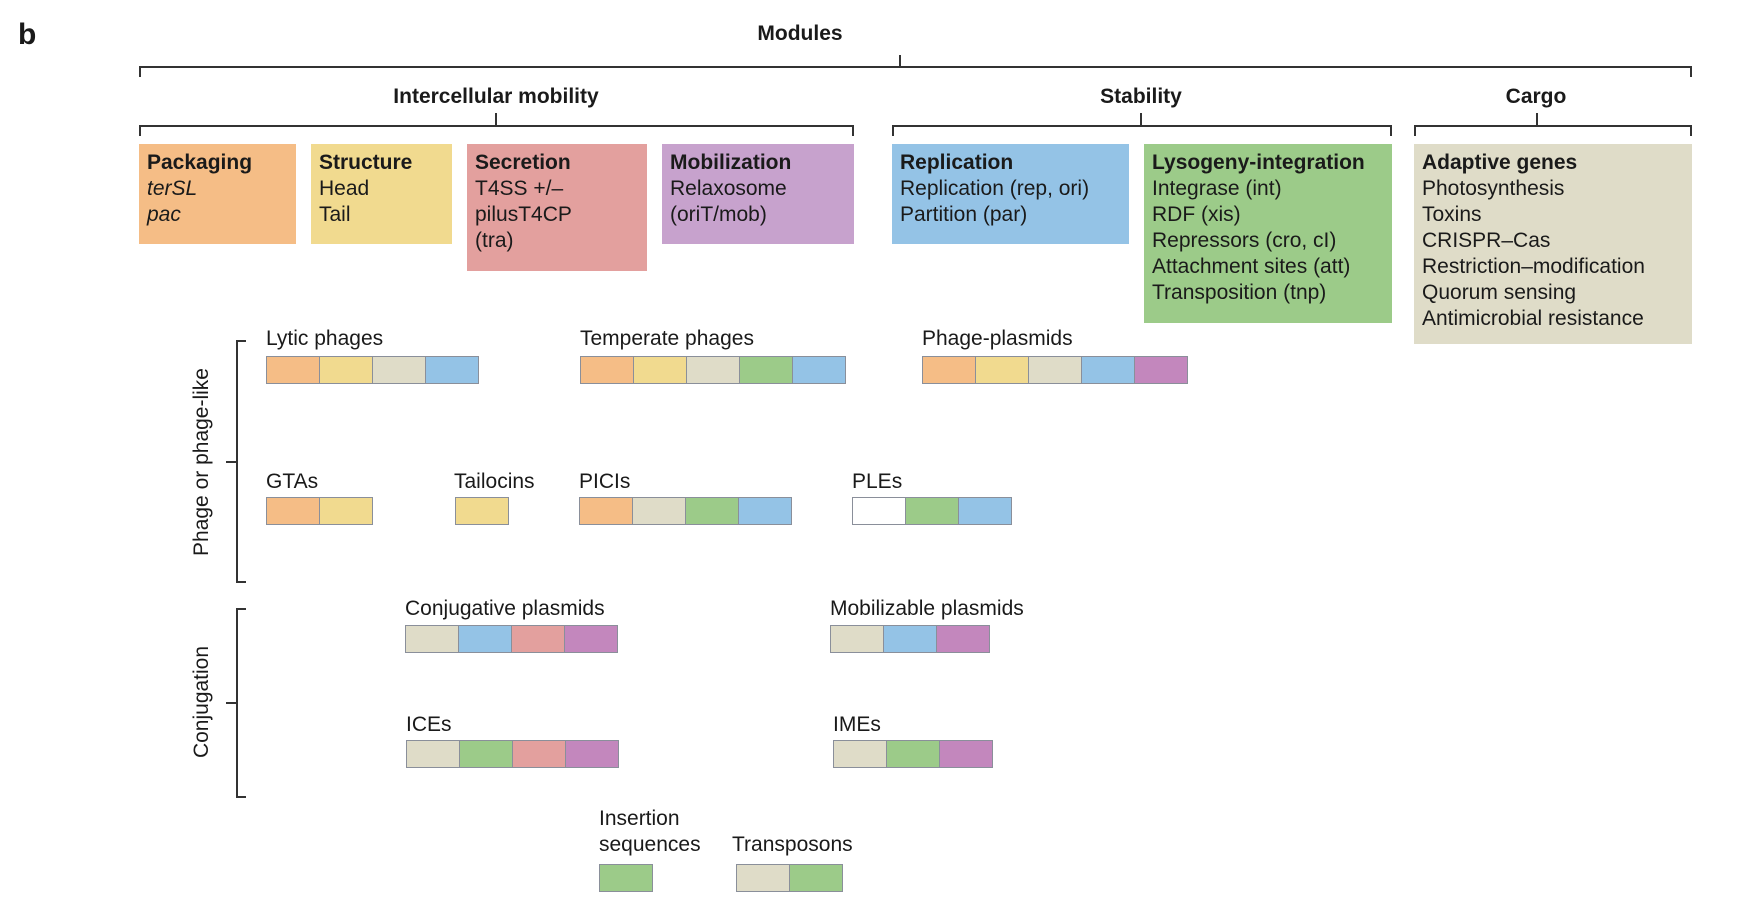 The height and width of the screenshot is (900, 1742). I want to click on cargo-bracket-right, so click(1691, 130).